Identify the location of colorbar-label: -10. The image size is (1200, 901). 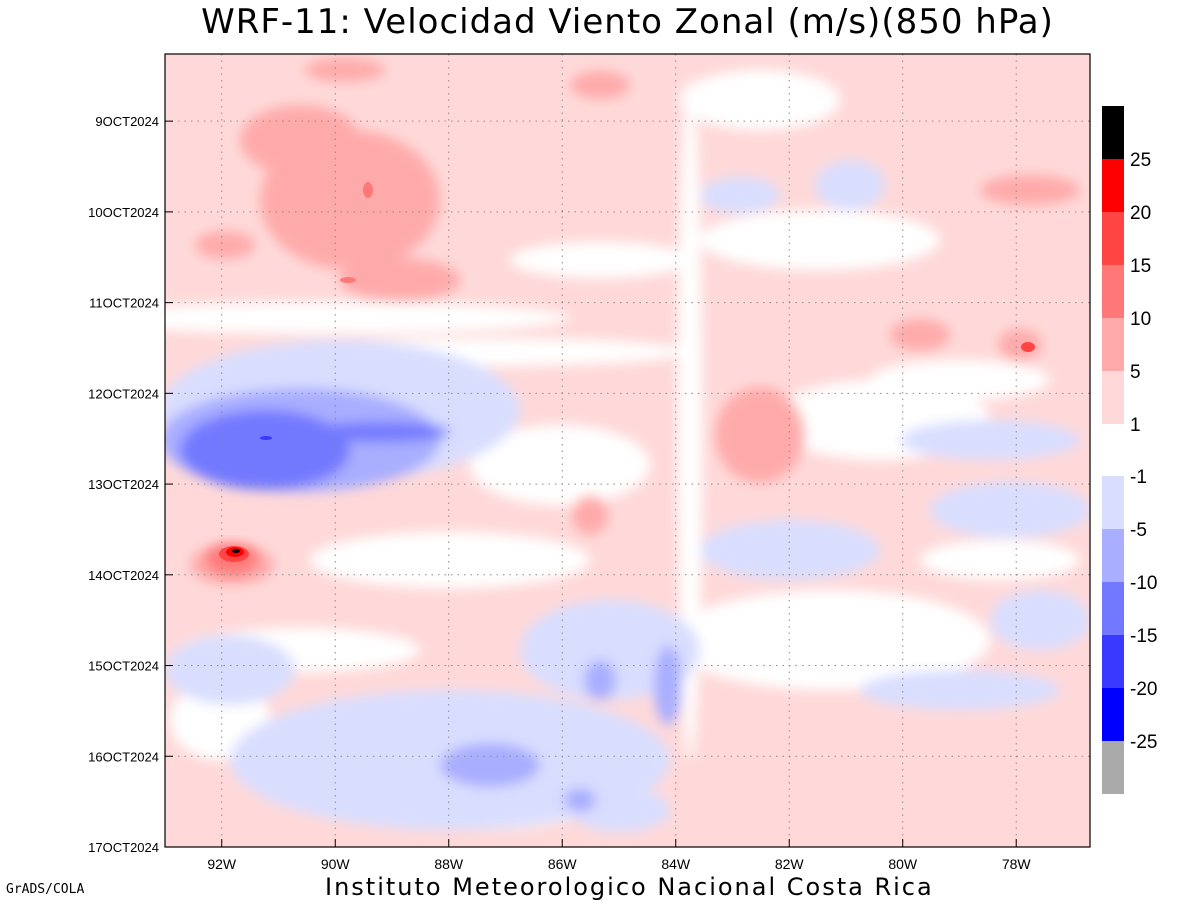
(1143, 583).